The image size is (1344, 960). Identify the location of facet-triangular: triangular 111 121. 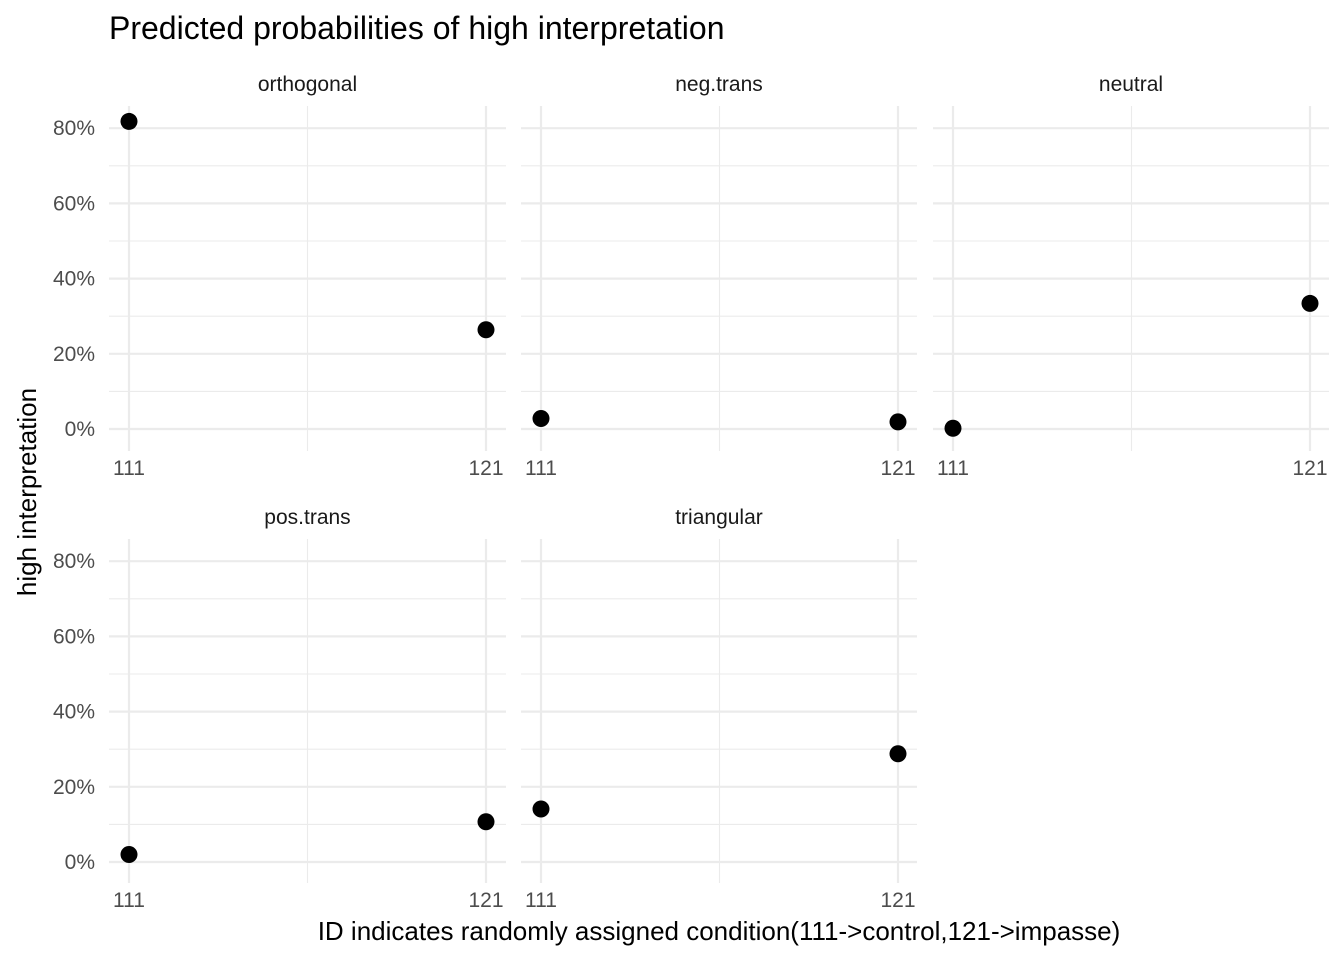
(719, 709).